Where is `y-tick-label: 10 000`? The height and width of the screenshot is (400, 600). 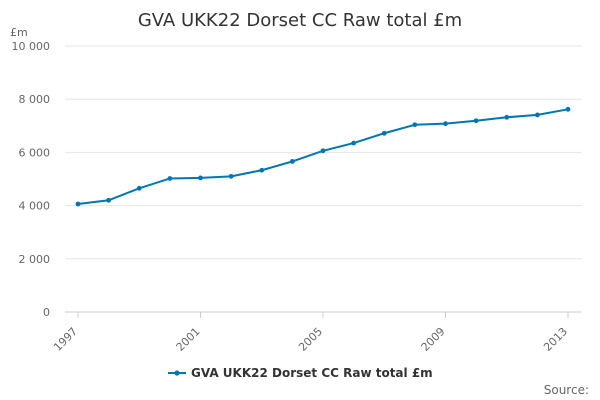
y-tick-label: 10 000 is located at coordinates (31, 46).